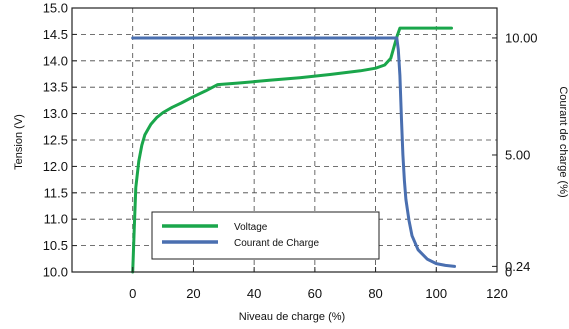  I want to click on y-tick-label: 11.5, so click(56, 192).